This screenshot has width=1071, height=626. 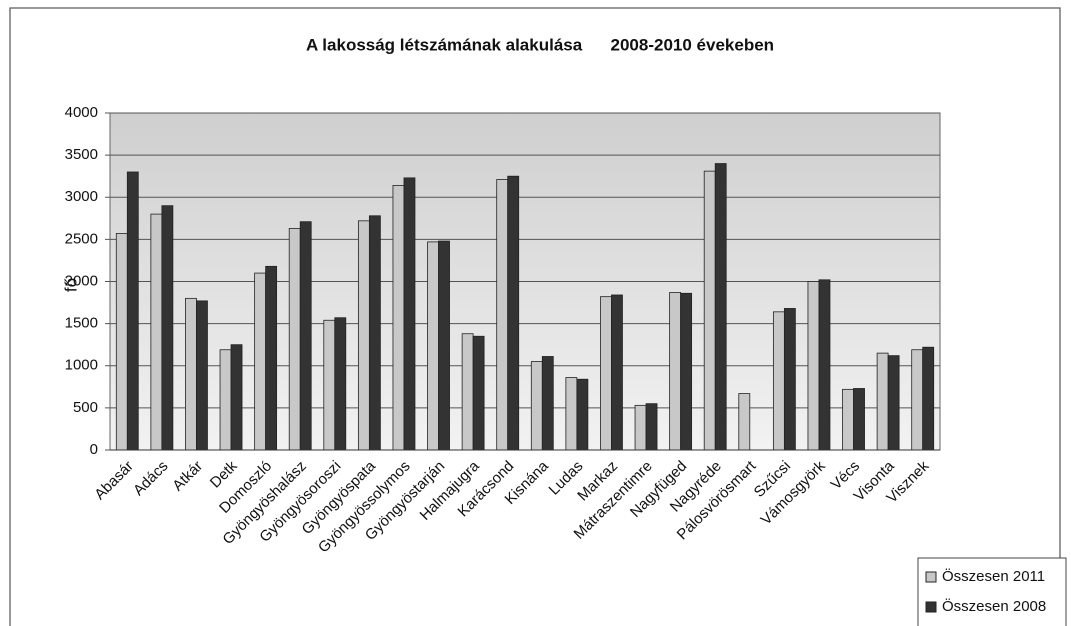 I want to click on y-tick-label: 3500, so click(x=81, y=154).